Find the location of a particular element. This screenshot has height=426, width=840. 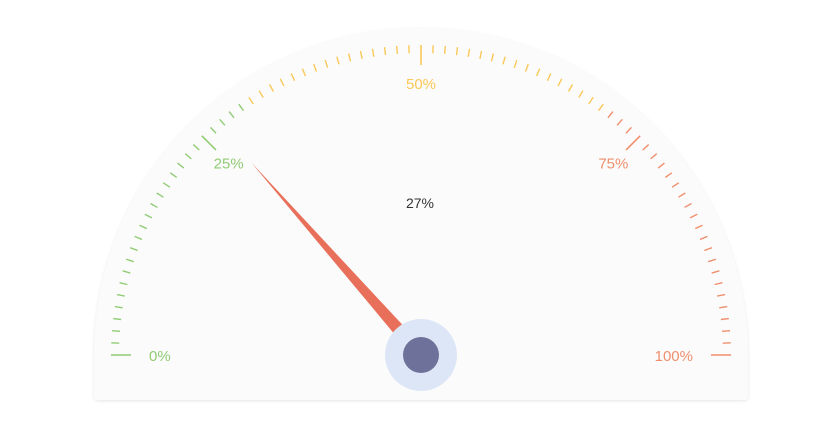

gauge-tick-label: 0% is located at coordinates (160, 356).